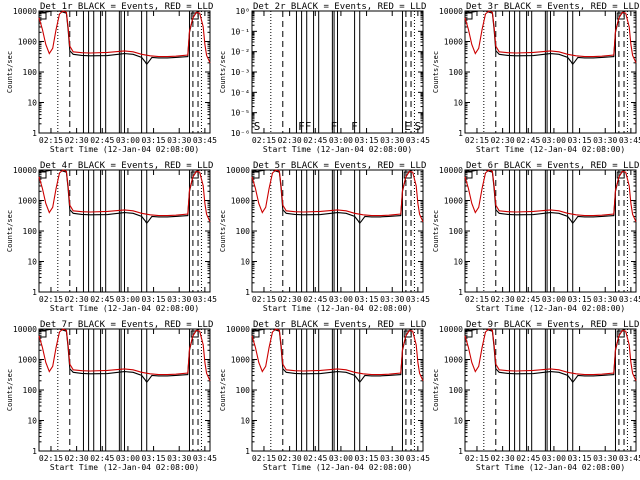  I want to click on event-letter: S, so click(417, 126).